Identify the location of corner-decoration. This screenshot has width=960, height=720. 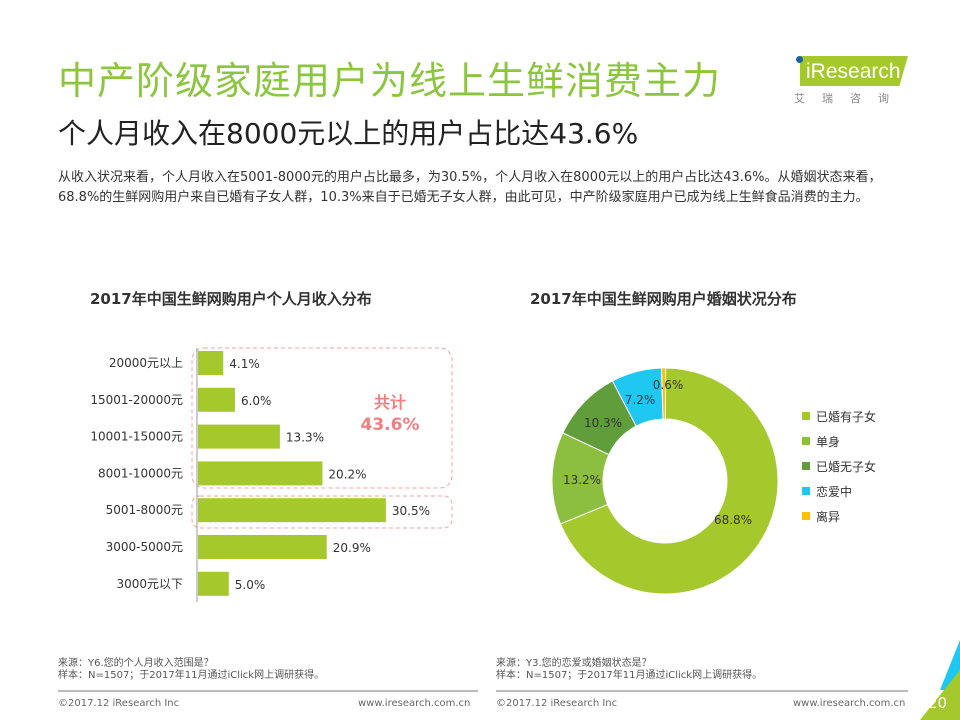
(940, 680).